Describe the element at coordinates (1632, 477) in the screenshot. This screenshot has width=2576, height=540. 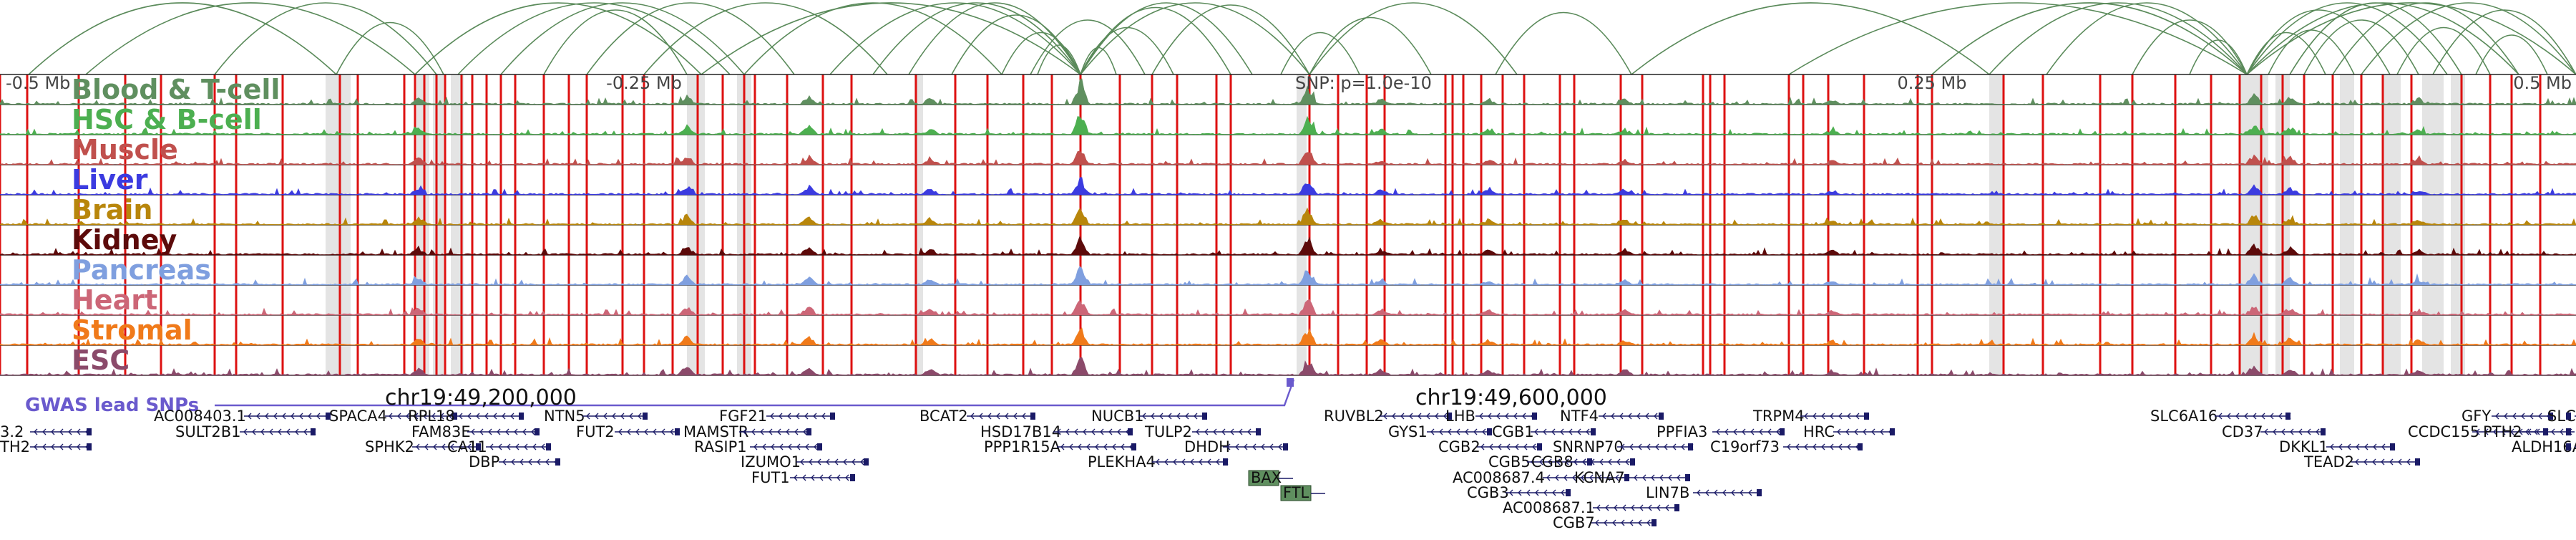
I see `gene-kcna7: KCNA7` at that location.